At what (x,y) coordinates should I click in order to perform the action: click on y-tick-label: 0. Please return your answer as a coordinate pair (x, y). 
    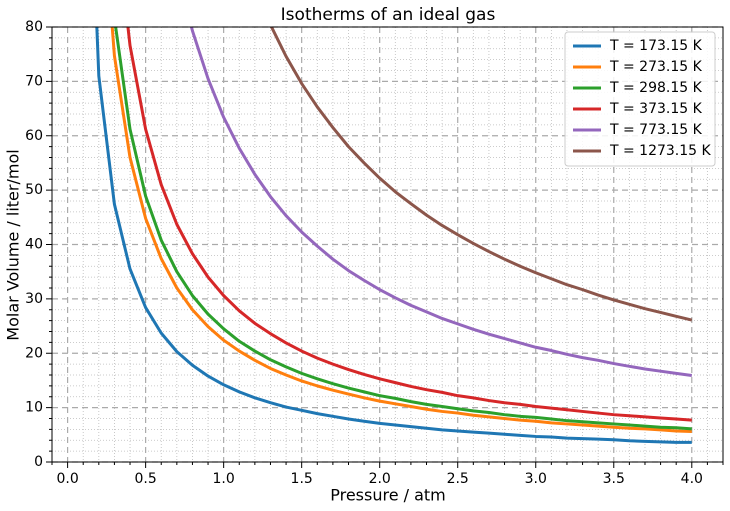
    Looking at the image, I should click on (38, 462).